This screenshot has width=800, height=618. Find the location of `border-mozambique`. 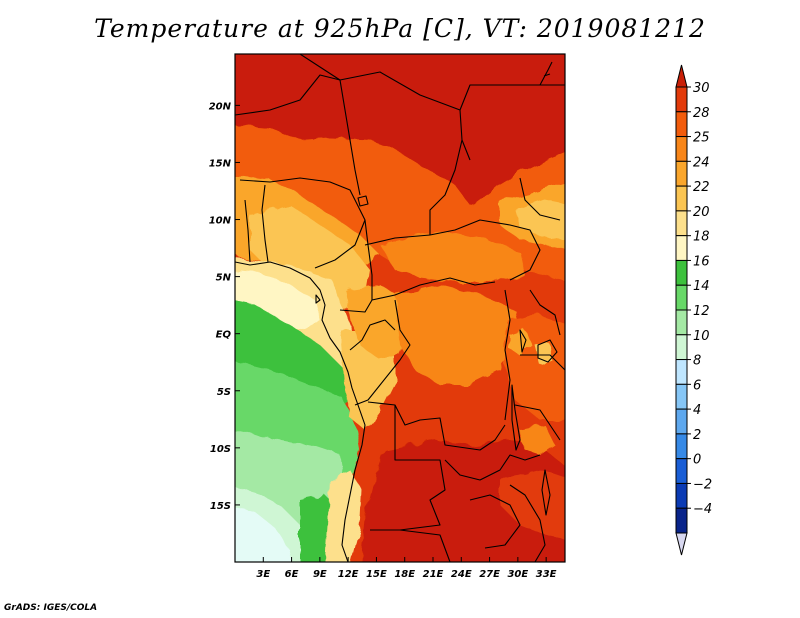

border-mozambique is located at coordinates (527, 523).